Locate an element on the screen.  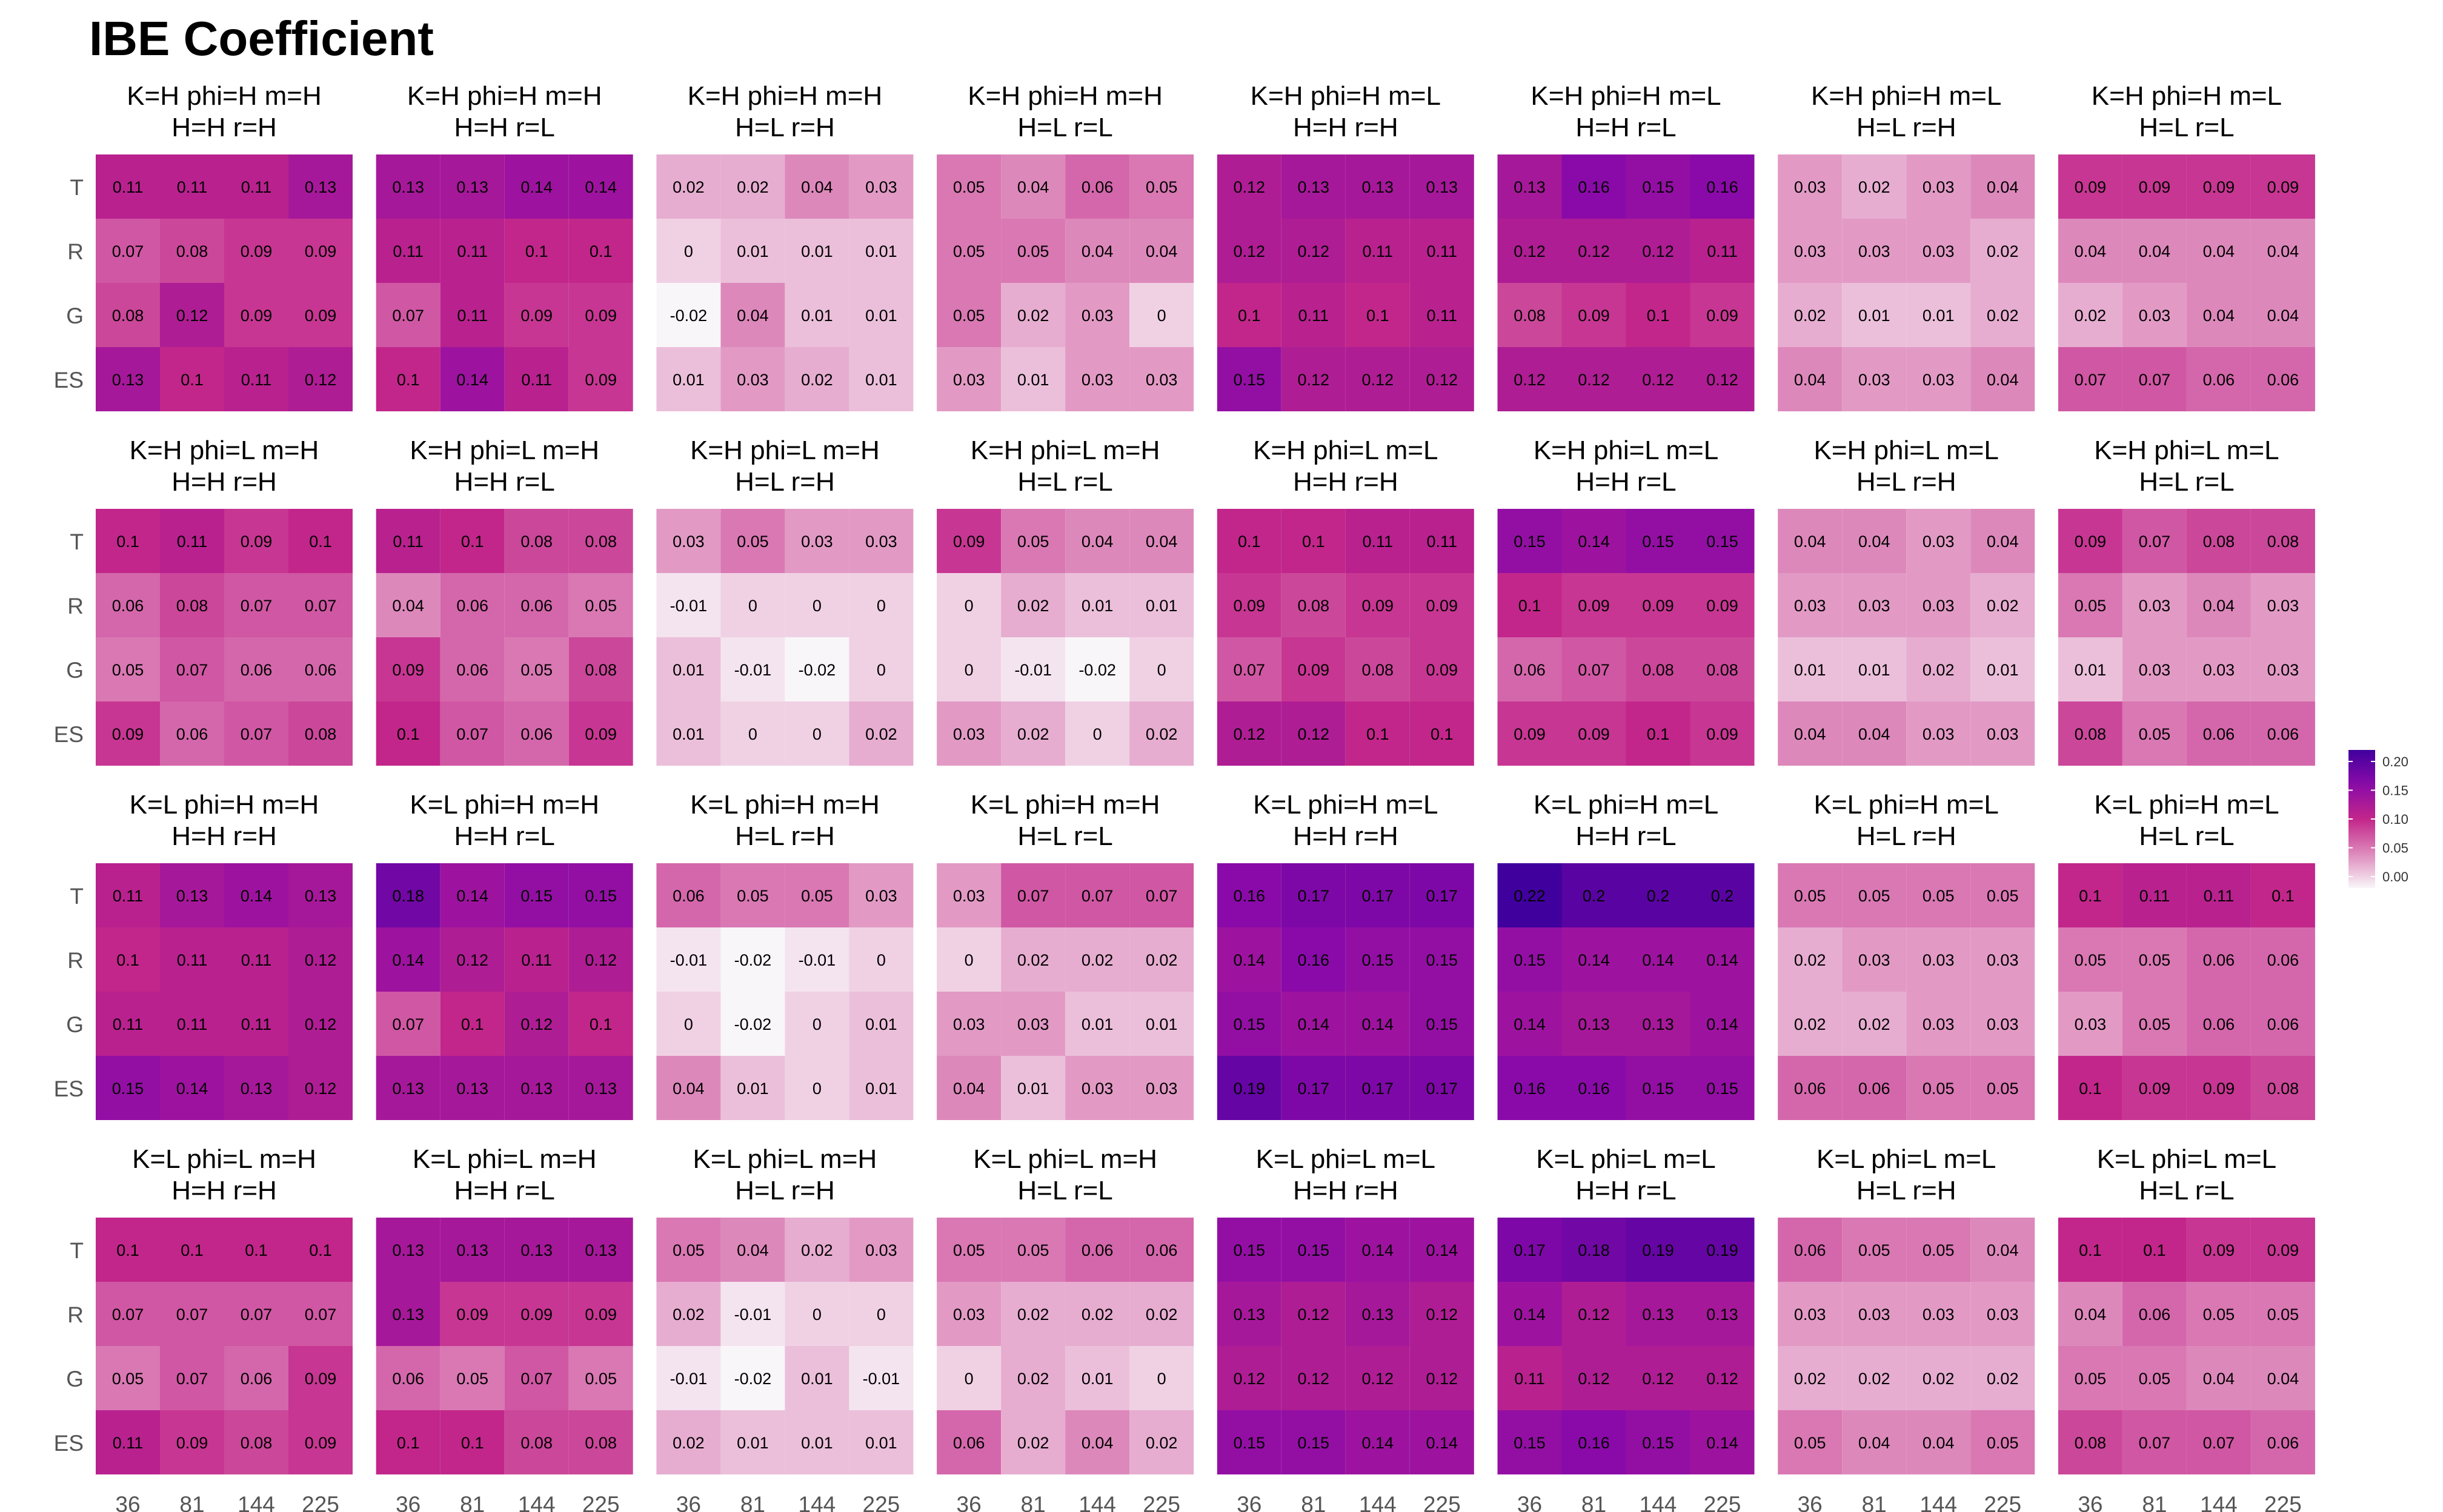
x-tick-label: 81 is located at coordinates (191, 1502).